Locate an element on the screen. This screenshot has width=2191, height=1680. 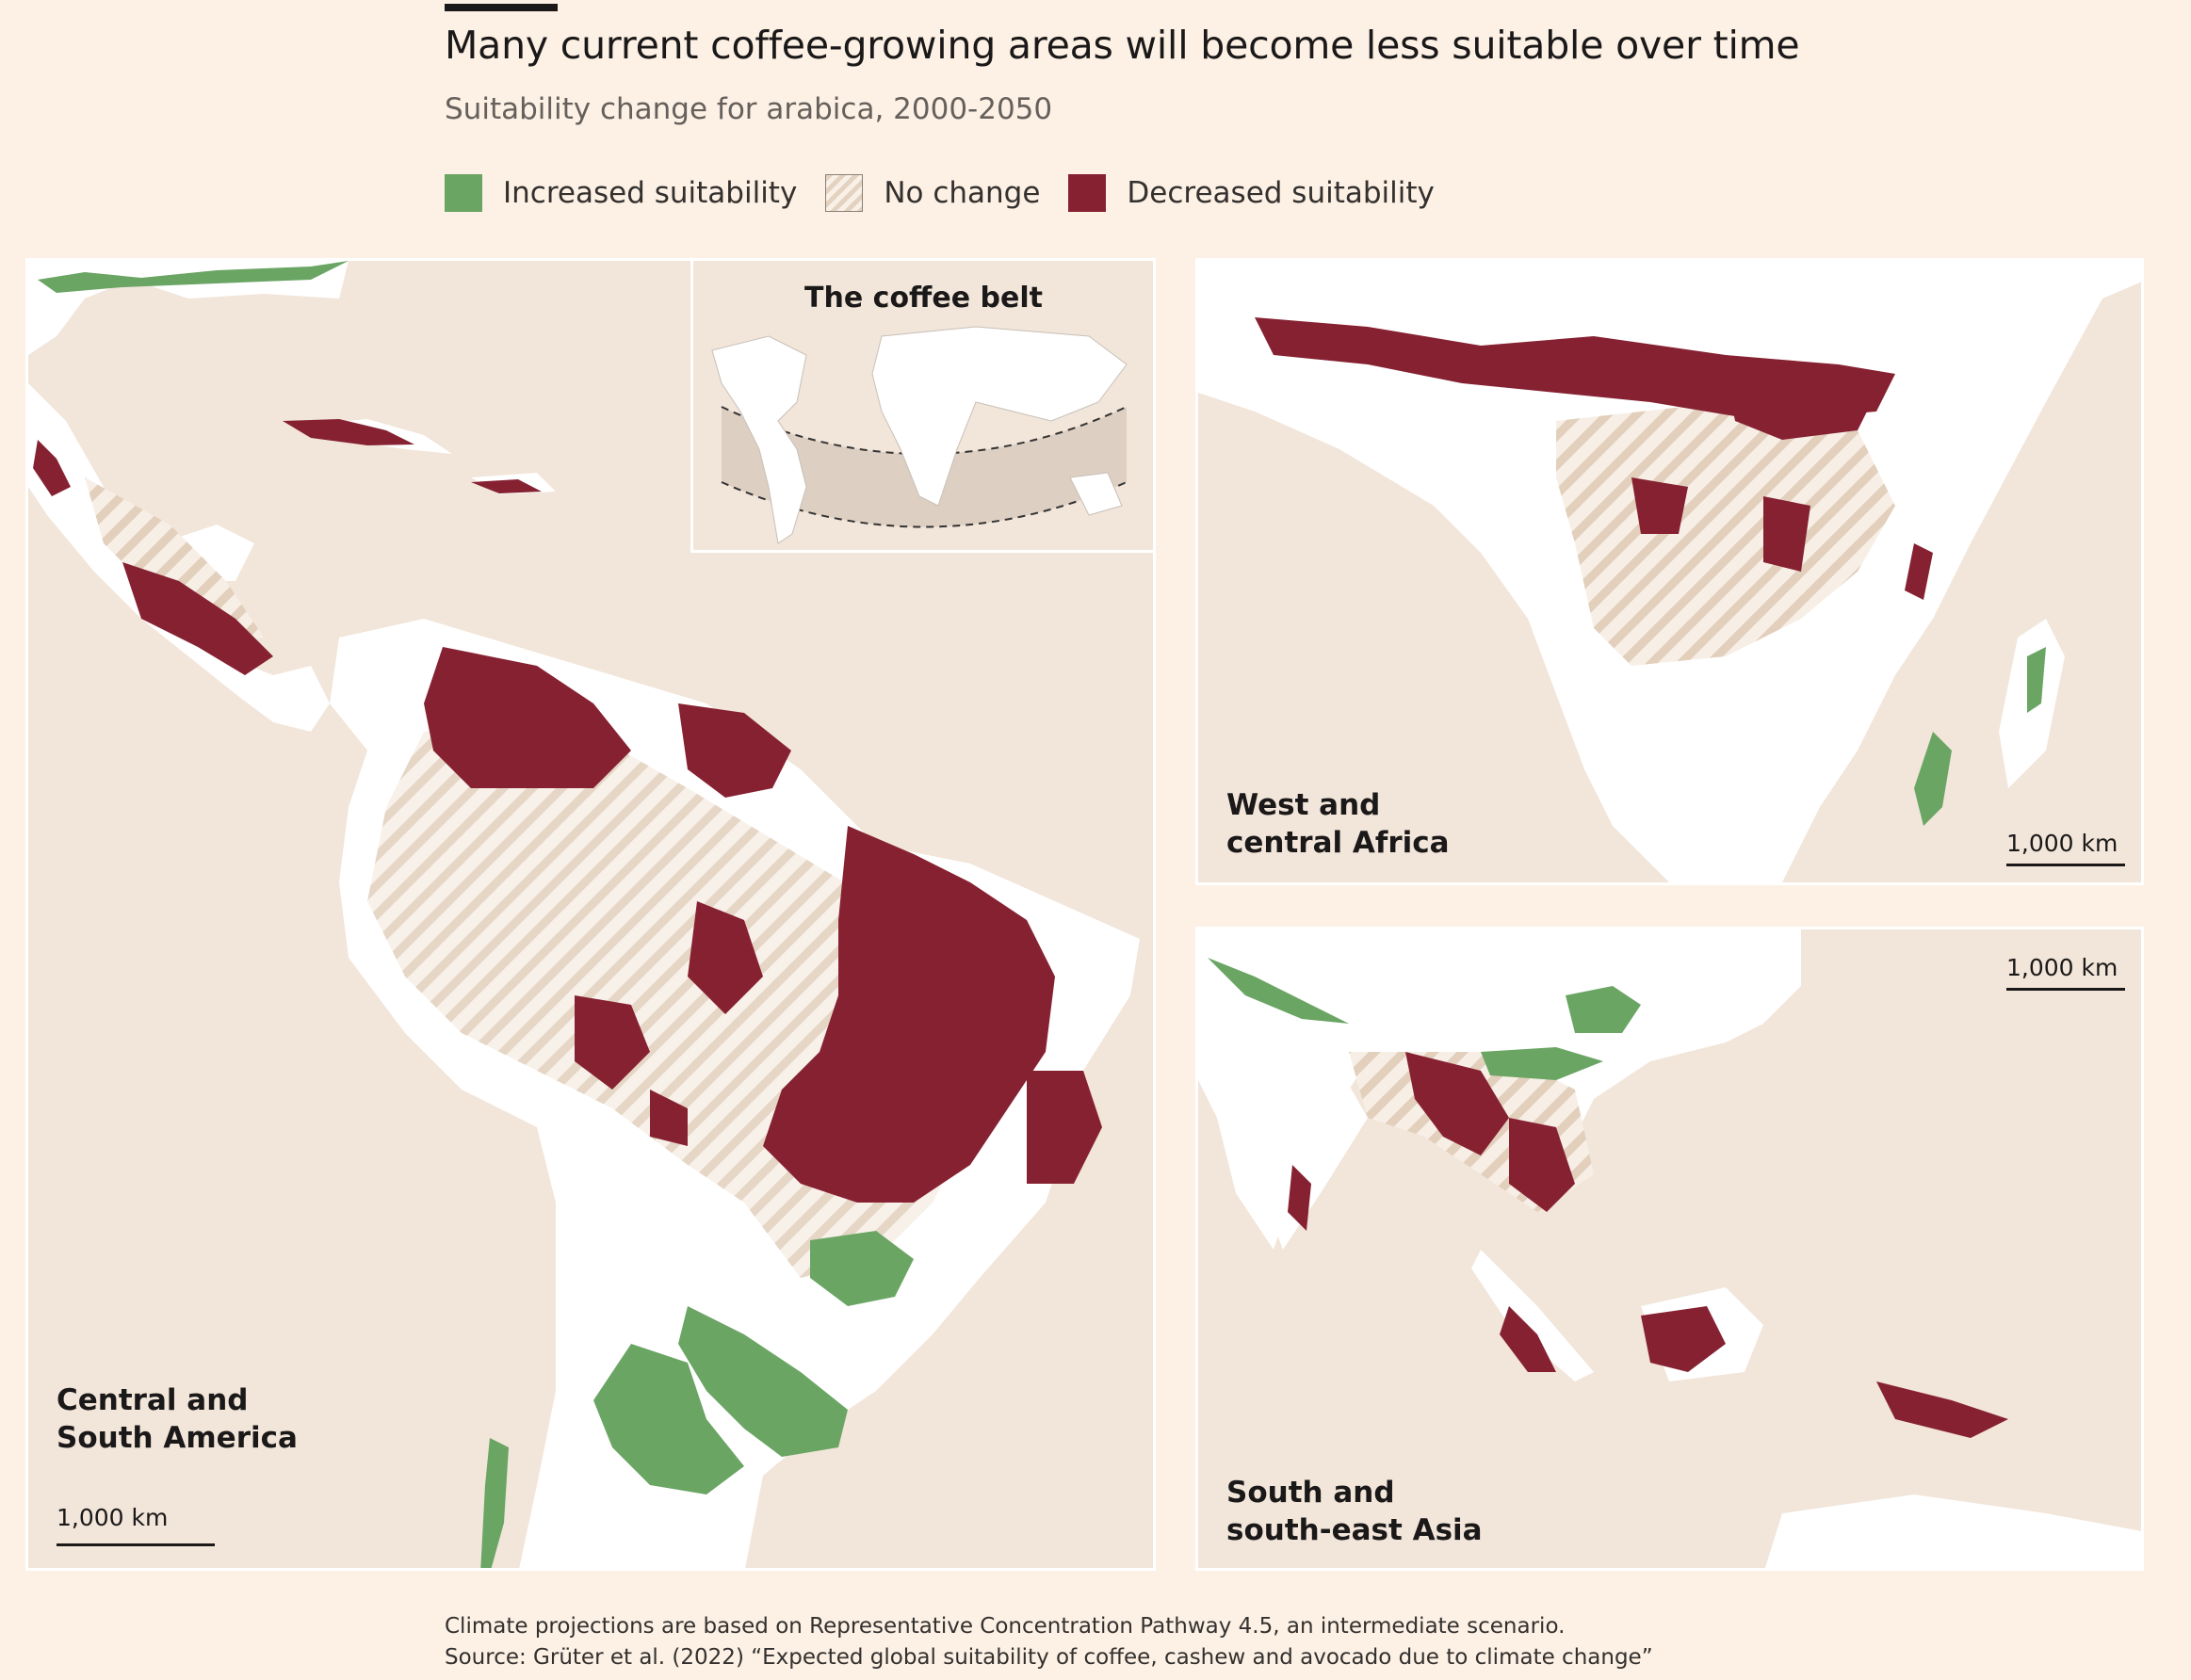
legend-swatch-no-change is located at coordinates (845, 193).